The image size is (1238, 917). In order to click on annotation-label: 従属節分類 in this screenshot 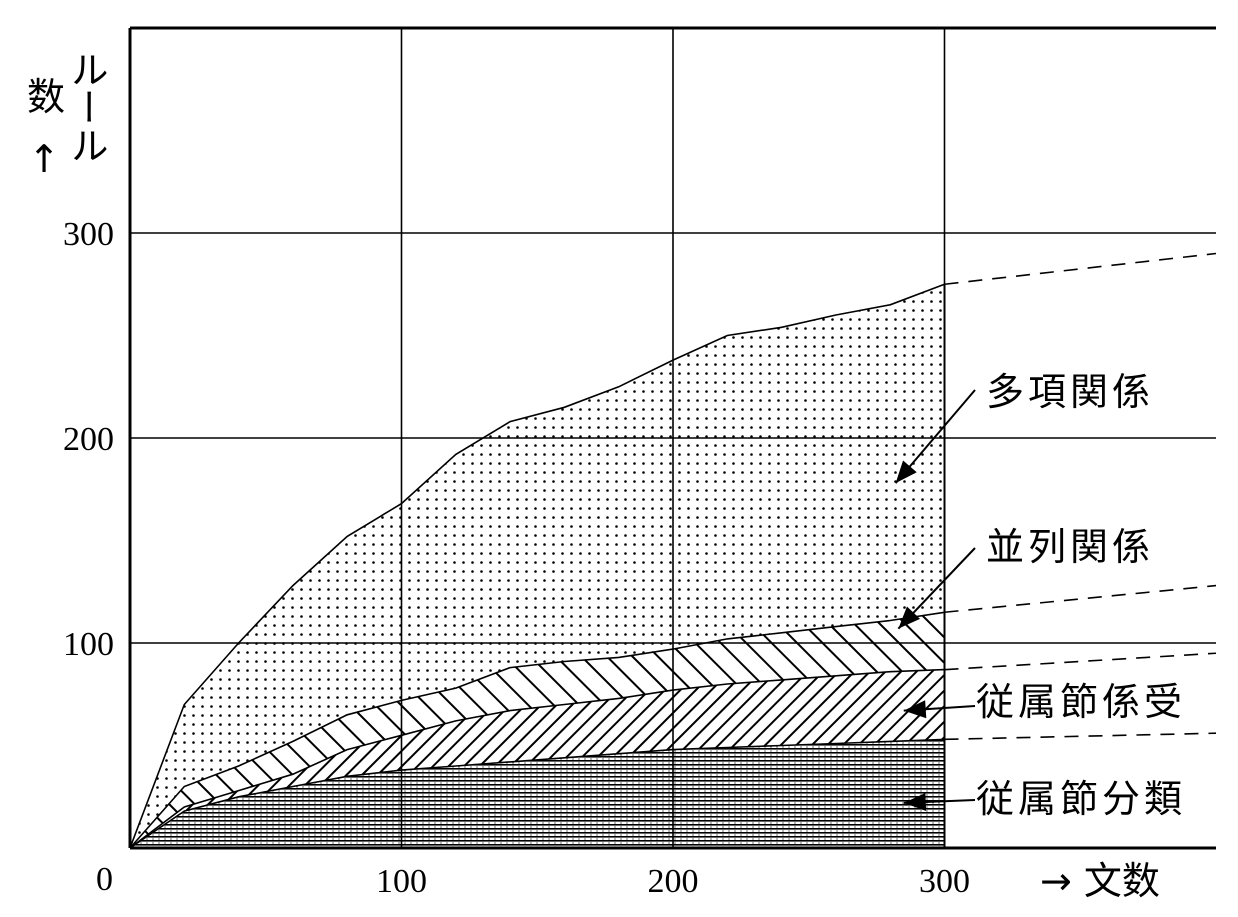, I will do `click(1081, 799)`.